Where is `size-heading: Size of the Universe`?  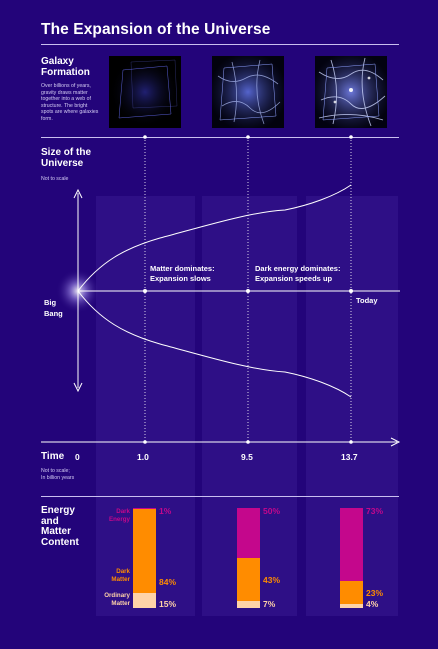 size-heading: Size of the Universe is located at coordinates (66, 158).